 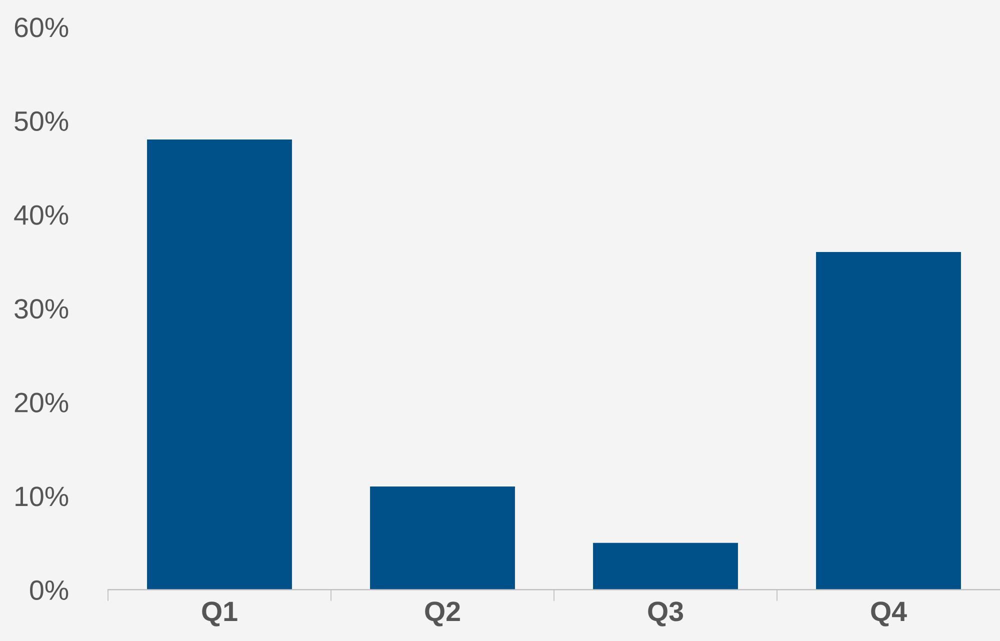 What do you see at coordinates (442, 614) in the screenshot?
I see `x-tick-label: Q2` at bounding box center [442, 614].